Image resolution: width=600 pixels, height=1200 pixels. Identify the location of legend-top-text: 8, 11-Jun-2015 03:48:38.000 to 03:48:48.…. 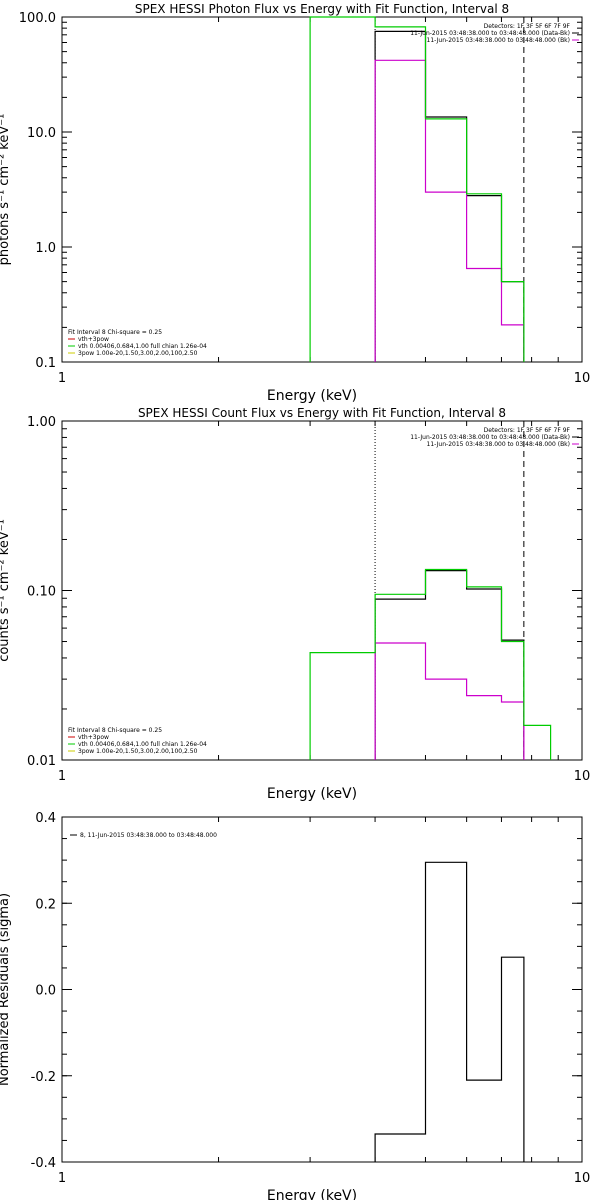
(148, 835).